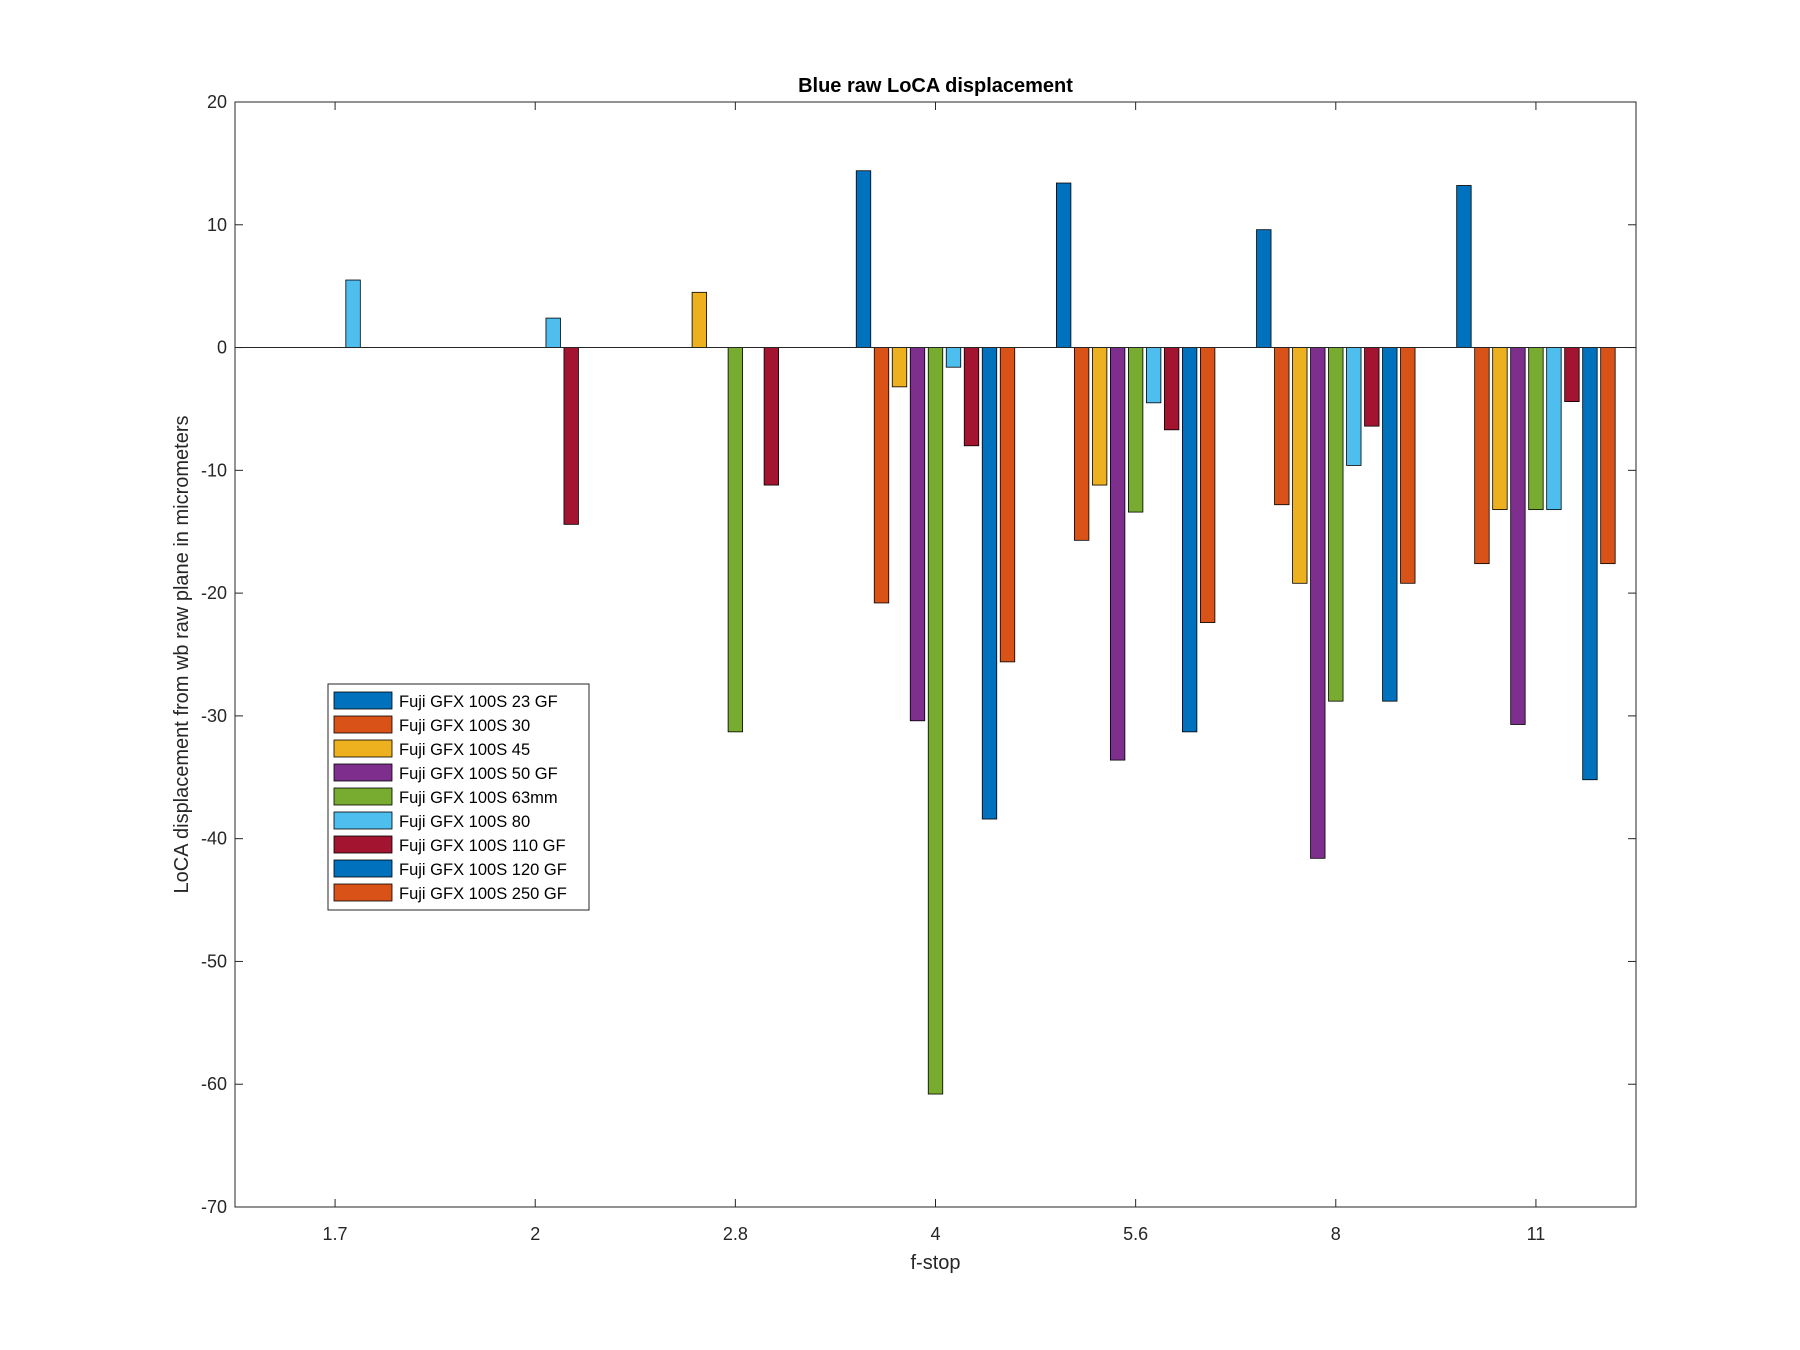 This screenshot has width=1800, height=1350. I want to click on legend-item-label: Fuji GFX 100S 63mm, so click(478, 798).